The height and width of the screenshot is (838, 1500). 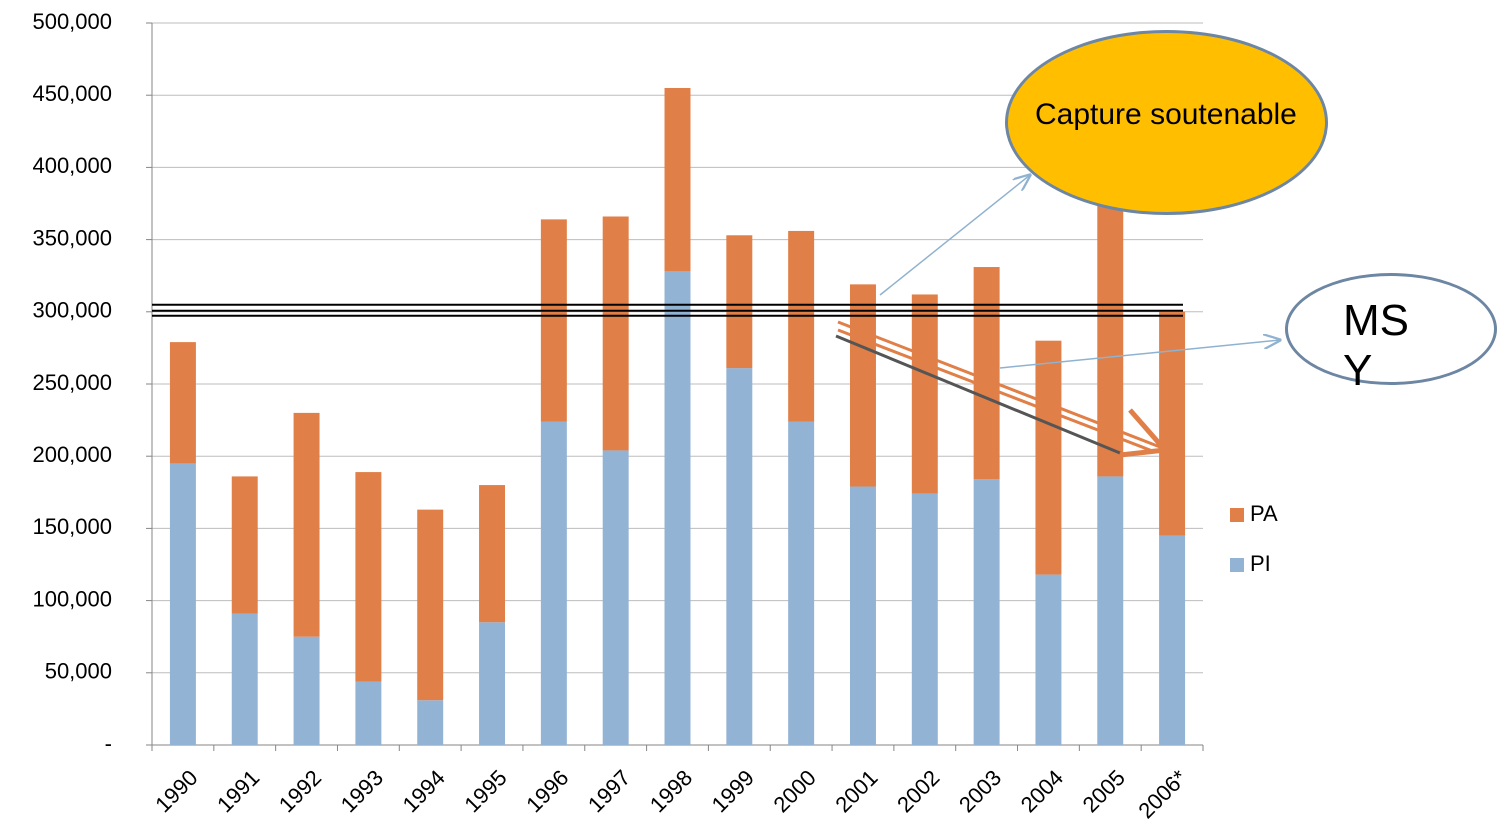 What do you see at coordinates (1104, 791) in the screenshot?
I see `x-tick-label: 2005` at bounding box center [1104, 791].